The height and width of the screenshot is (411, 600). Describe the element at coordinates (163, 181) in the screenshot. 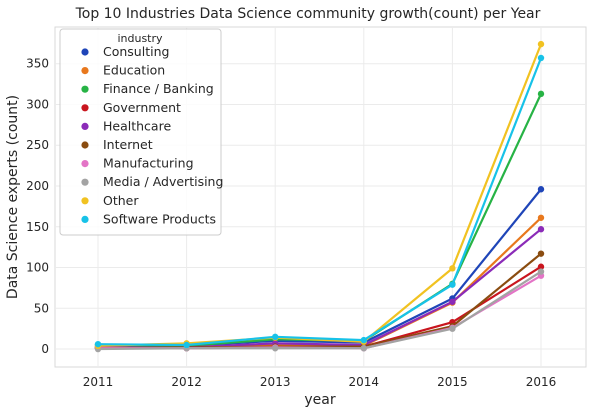

I see `legend-label: Media / Advertising` at that location.